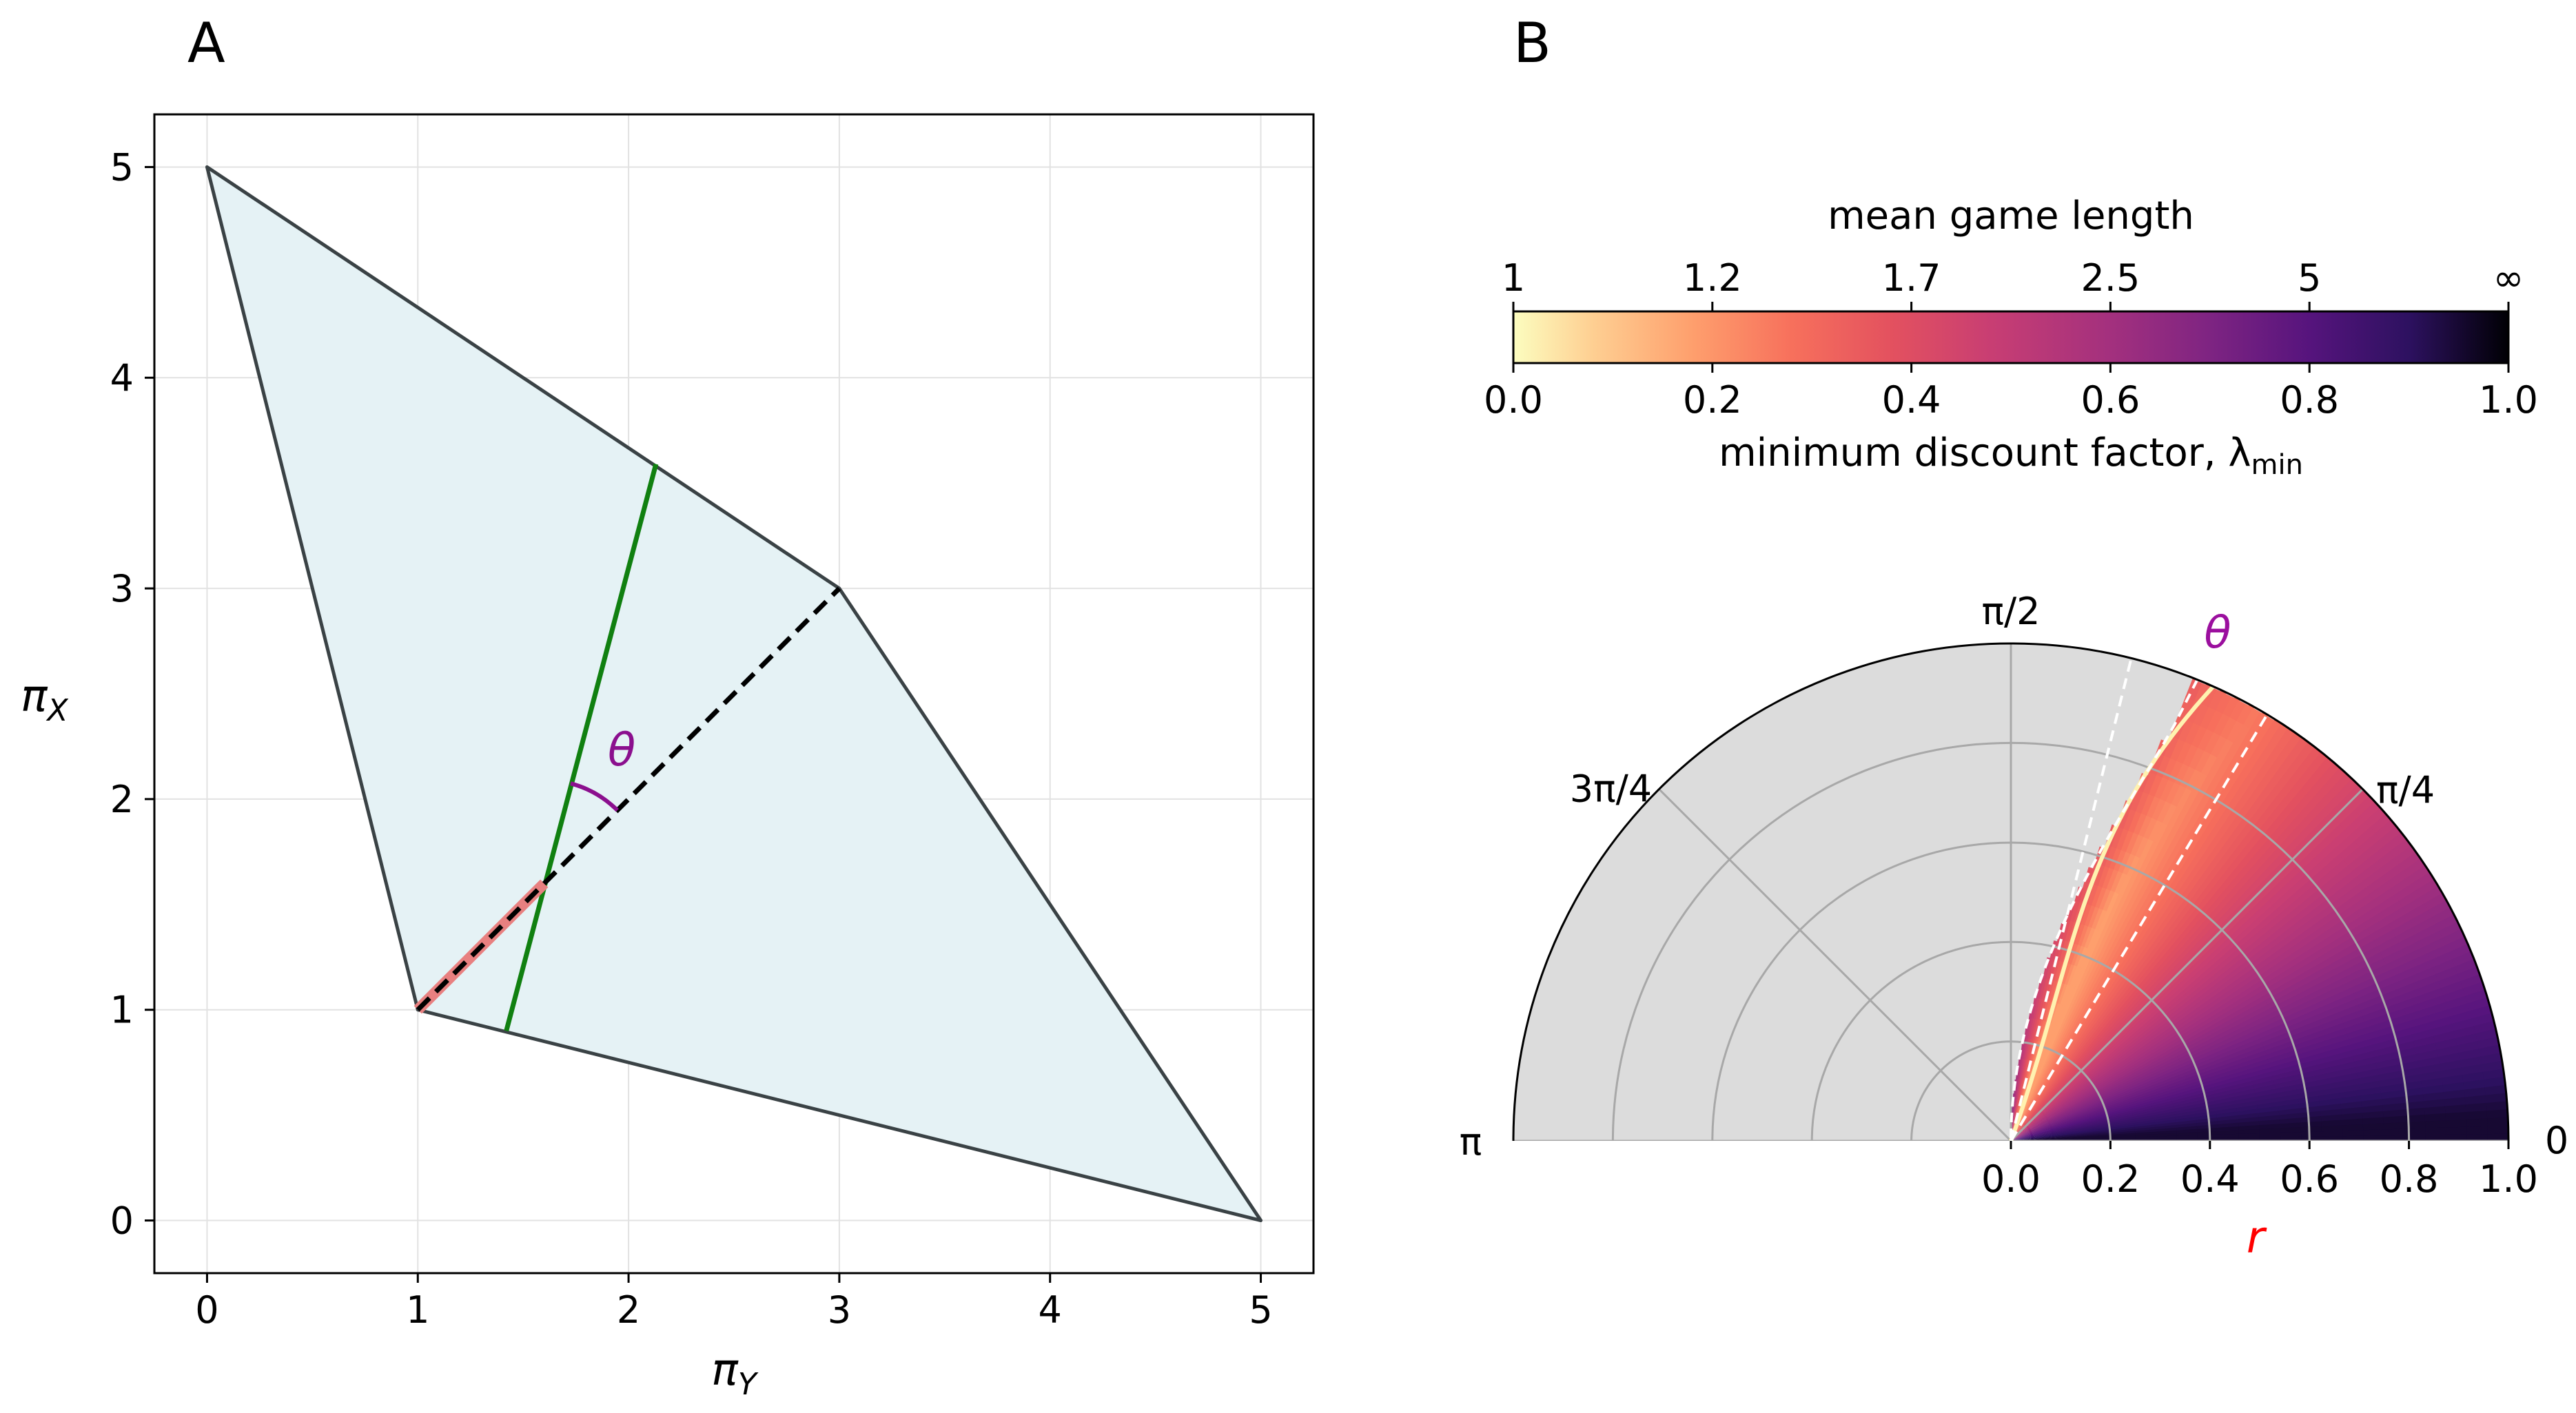  Describe the element at coordinates (1471, 1142) in the screenshot. I see `polar-theta-tick-label: π` at that location.